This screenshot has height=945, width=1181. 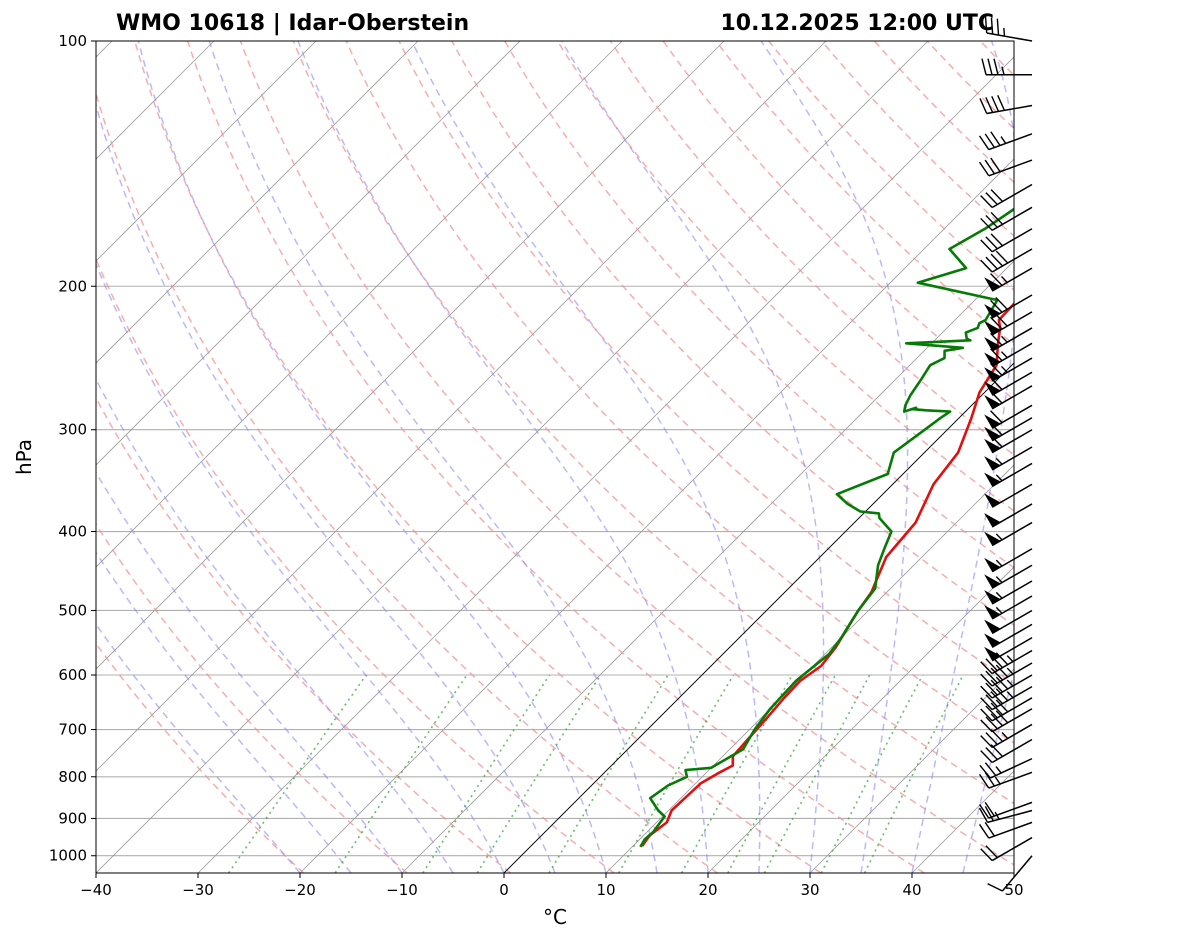 What do you see at coordinates (68, 856) in the screenshot?
I see `y-tick-label: 1000` at bounding box center [68, 856].